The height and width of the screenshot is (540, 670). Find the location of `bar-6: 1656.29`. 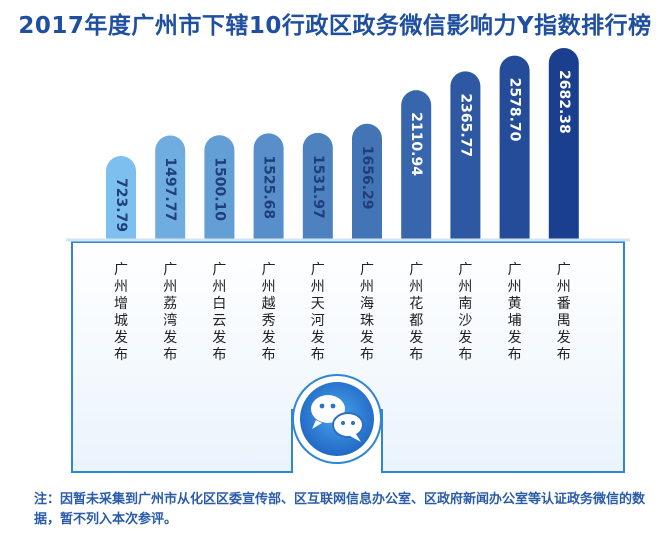

bar-6: 1656.29 is located at coordinates (367, 184).